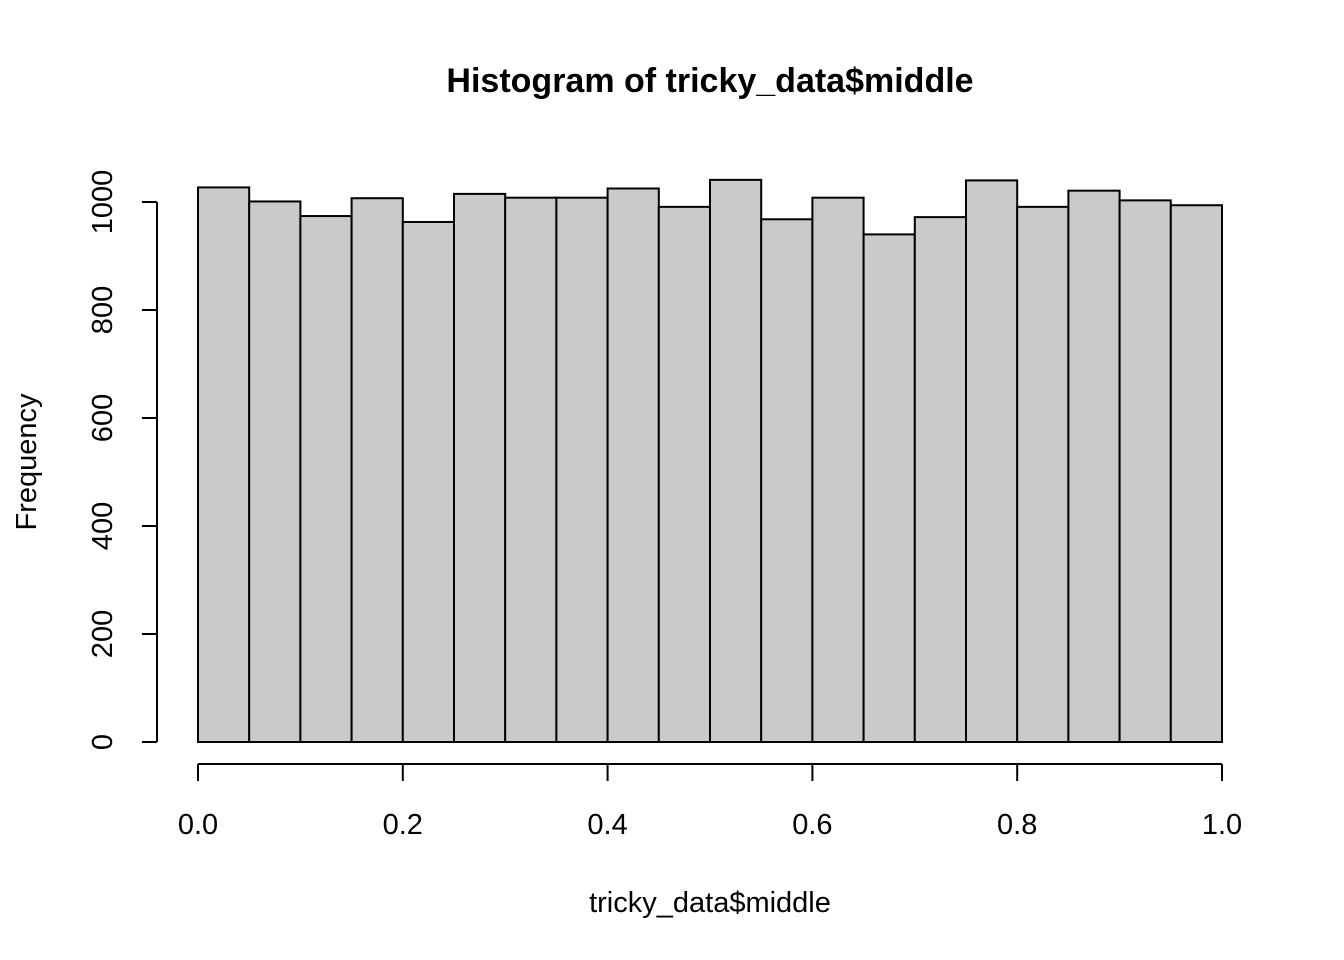  What do you see at coordinates (1017, 825) in the screenshot?
I see `x-tick-label-0.8: 0.8` at bounding box center [1017, 825].